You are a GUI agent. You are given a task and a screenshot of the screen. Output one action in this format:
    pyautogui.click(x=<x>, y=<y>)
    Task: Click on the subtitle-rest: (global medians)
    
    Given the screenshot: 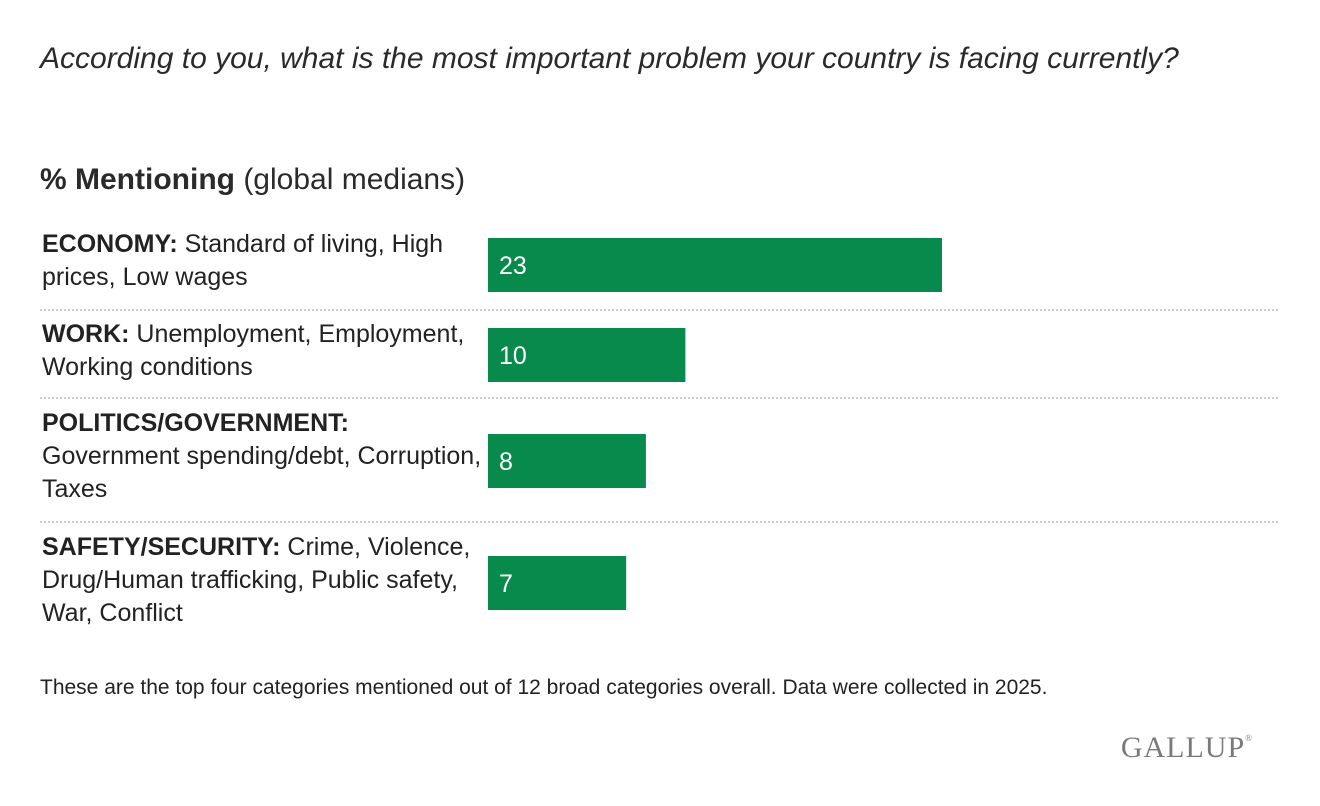 What is the action you would take?
    pyautogui.click(x=350, y=179)
    